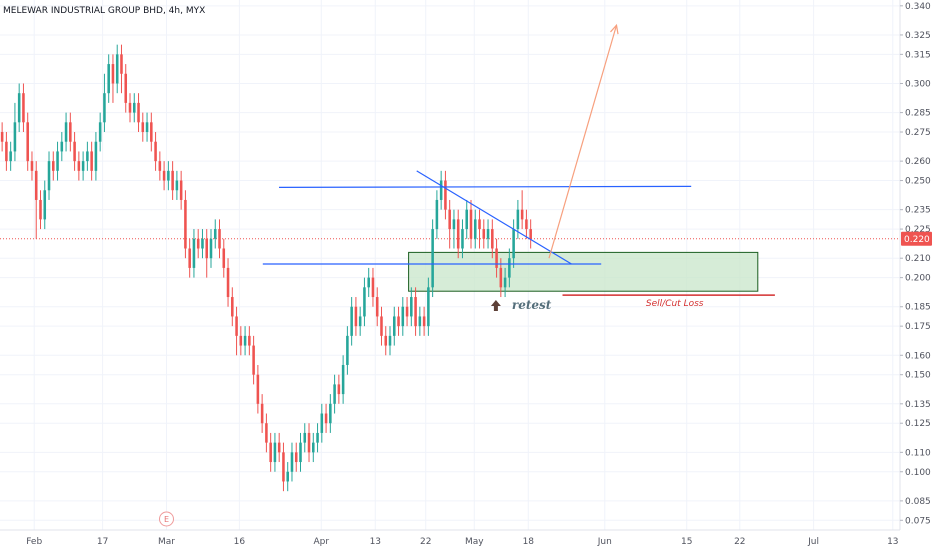 This screenshot has height=550, width=932. Describe the element at coordinates (918, 376) in the screenshot. I see `price-tick-label: 0.150` at that location.